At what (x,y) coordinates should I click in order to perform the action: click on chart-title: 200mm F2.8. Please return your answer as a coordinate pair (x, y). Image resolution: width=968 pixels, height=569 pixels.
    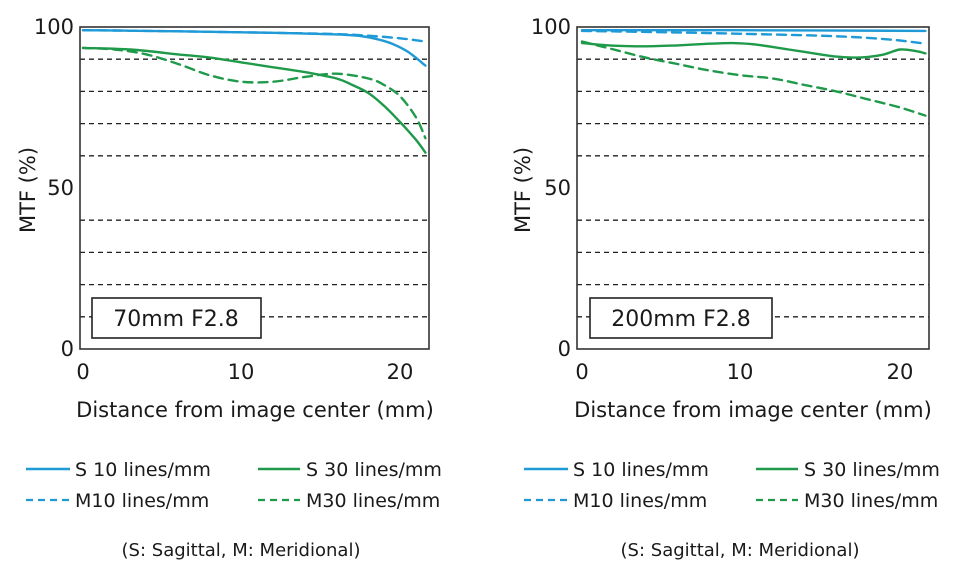
    Looking at the image, I should click on (681, 319).